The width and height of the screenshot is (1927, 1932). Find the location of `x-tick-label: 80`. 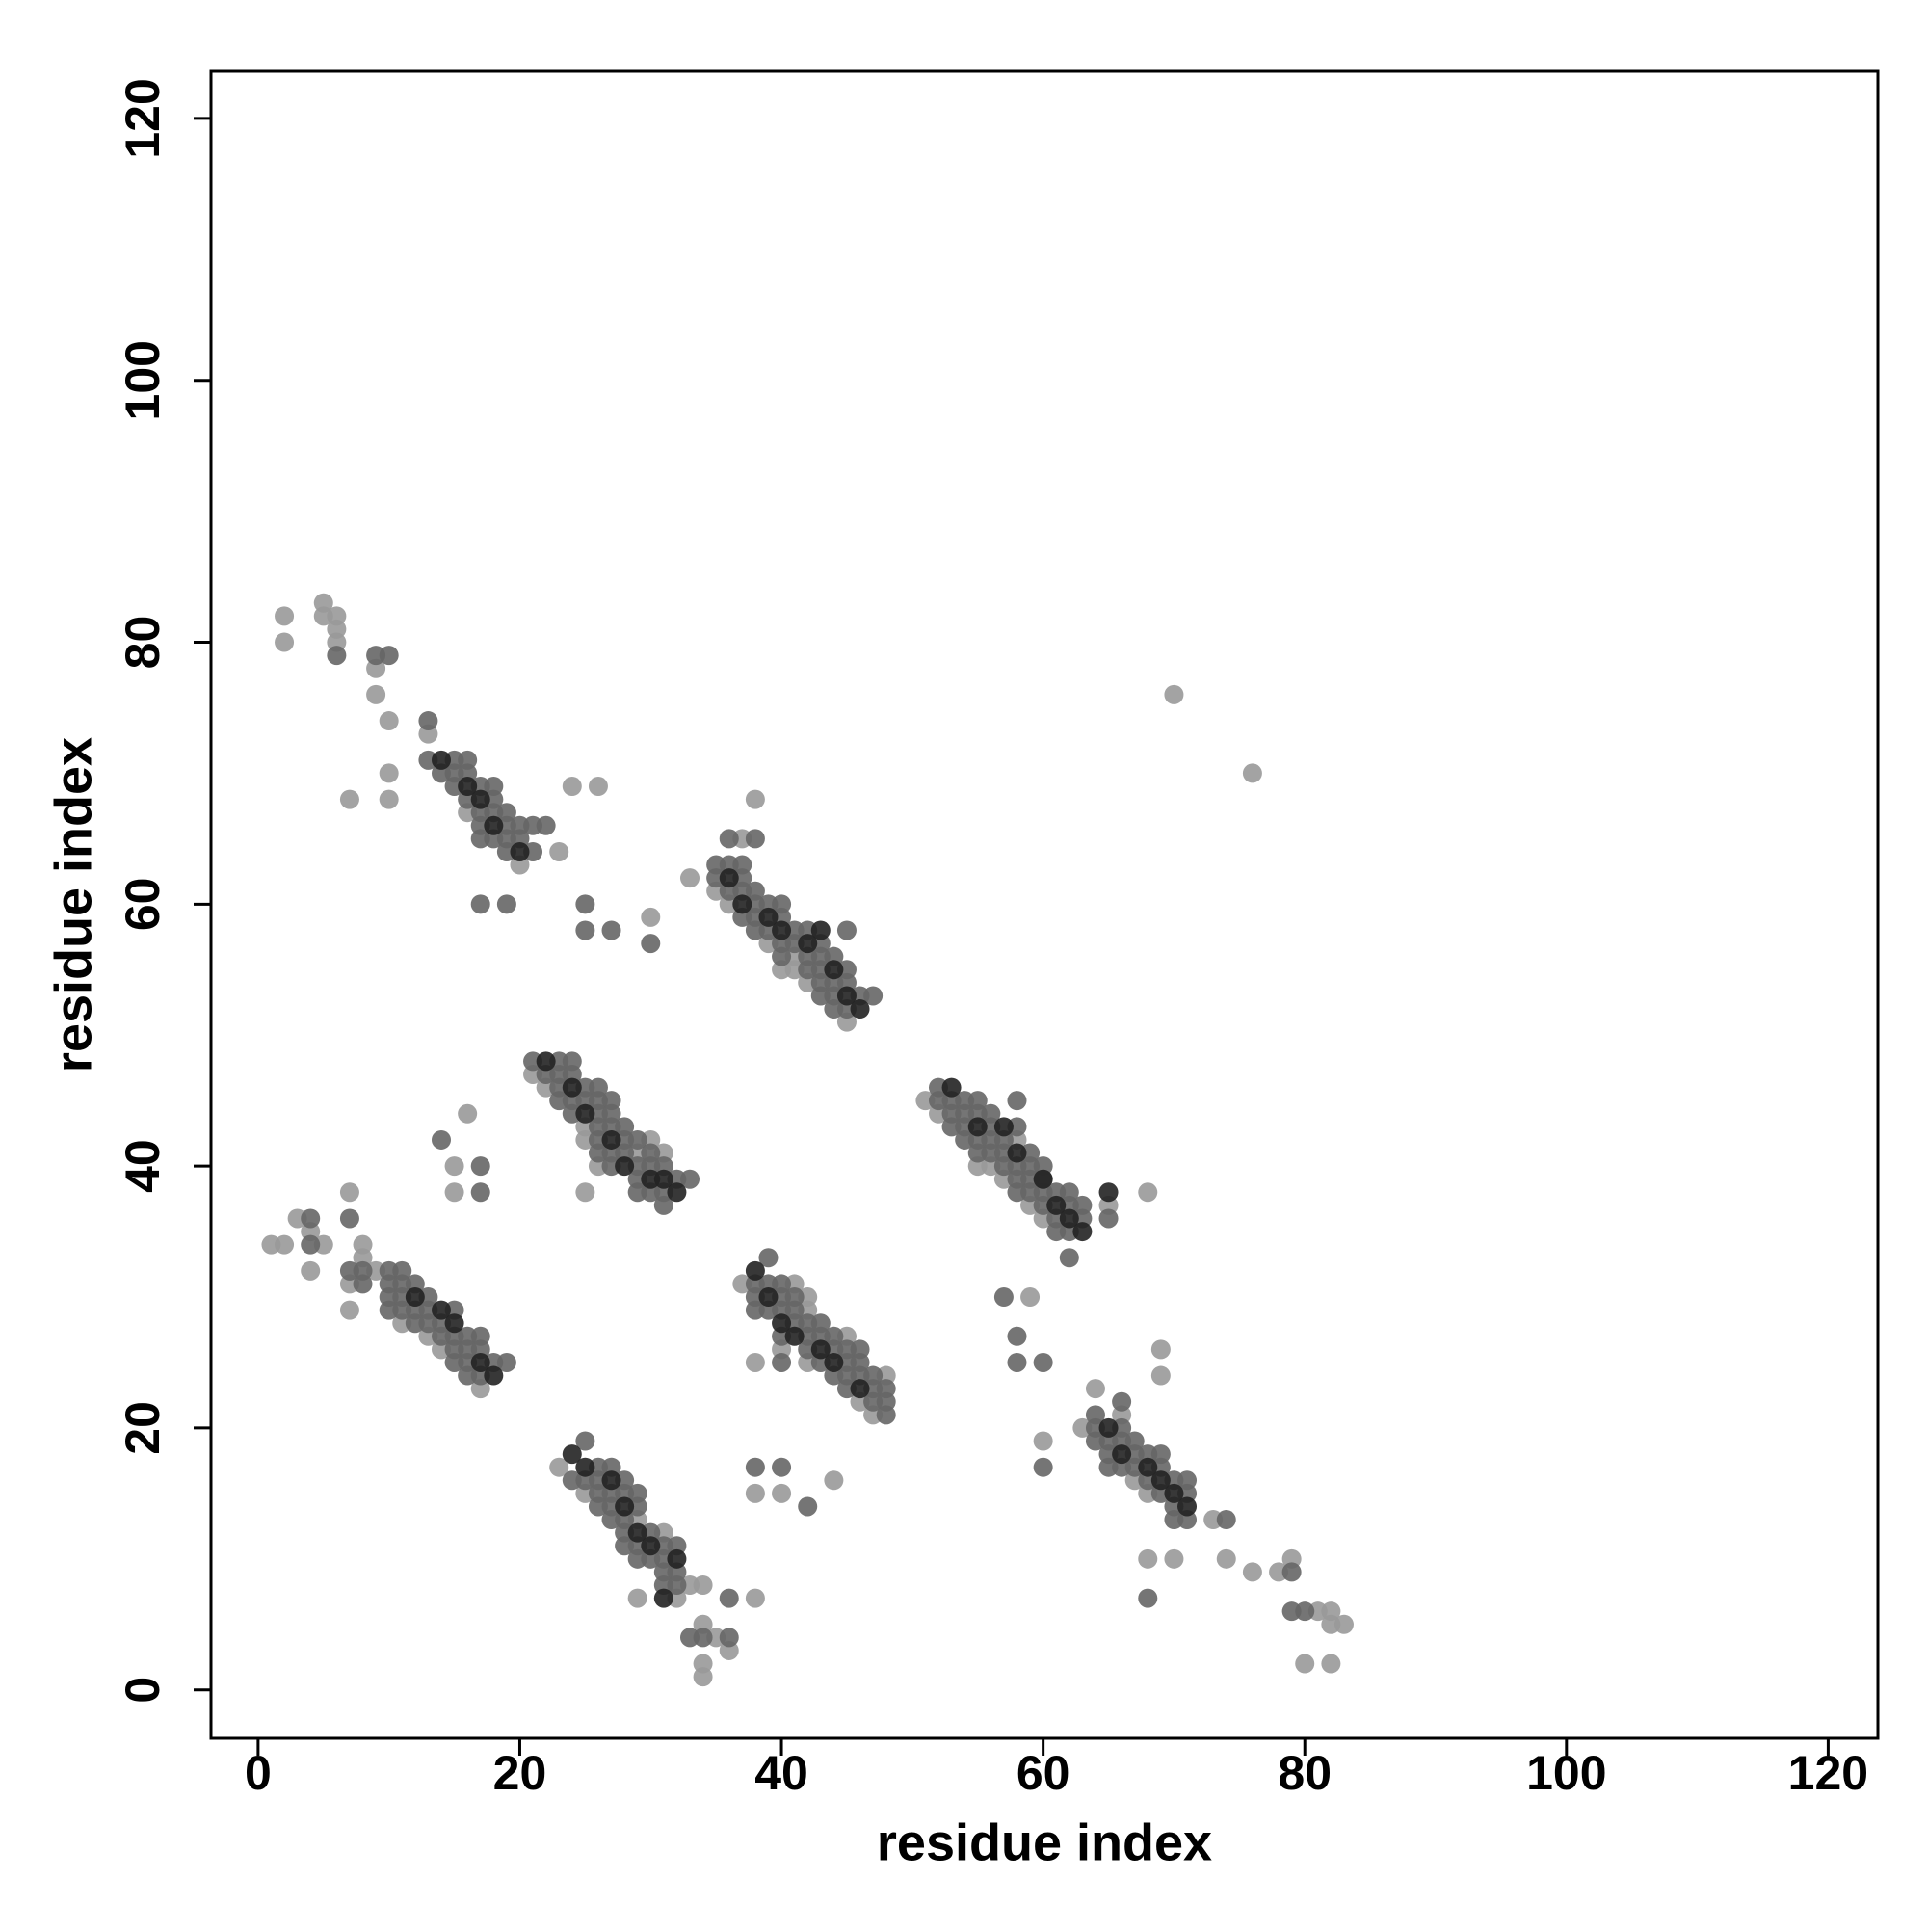

x-tick-label: 80 is located at coordinates (1305, 1773).